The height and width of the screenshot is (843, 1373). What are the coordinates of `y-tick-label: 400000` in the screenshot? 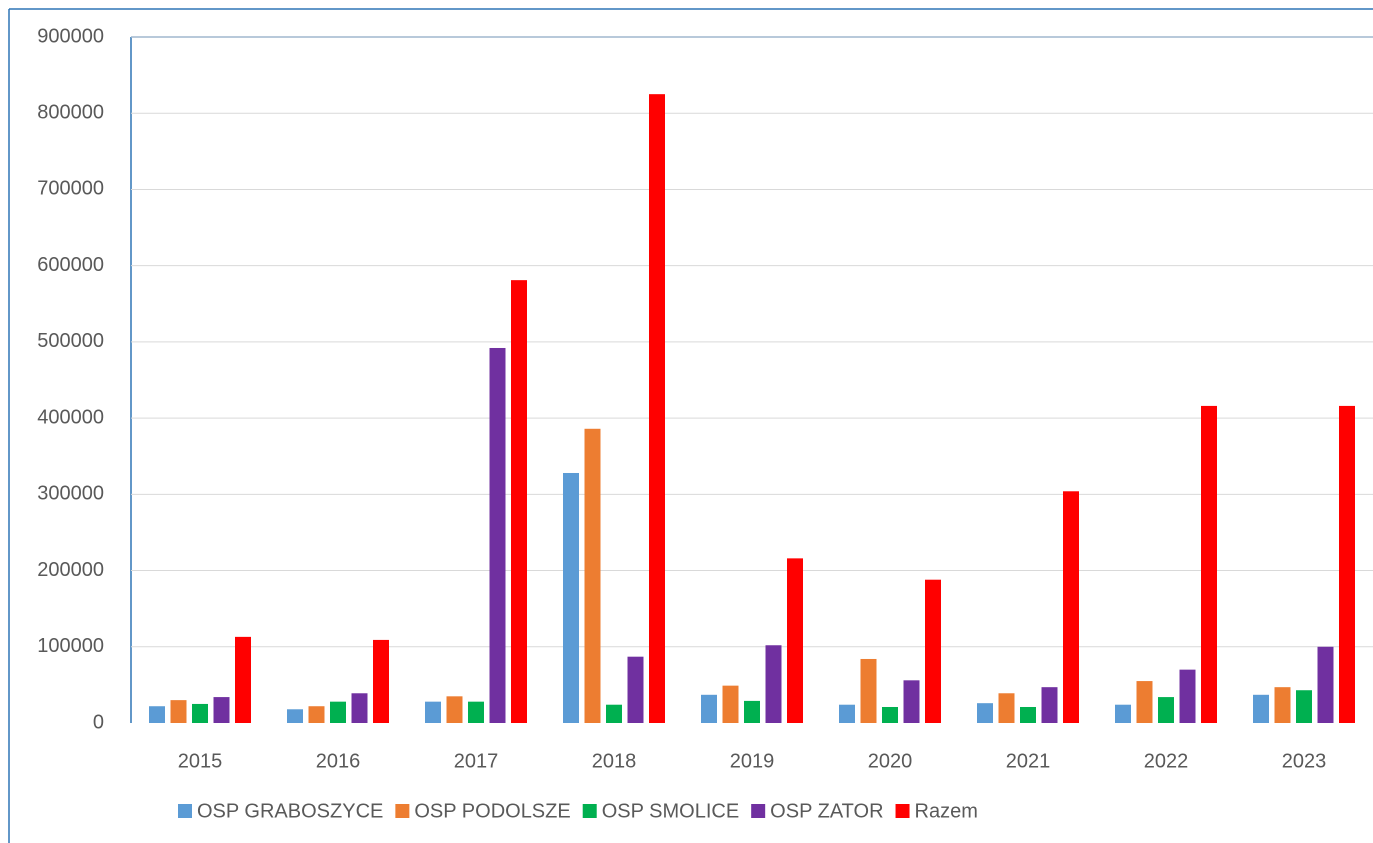 It's located at (70, 417).